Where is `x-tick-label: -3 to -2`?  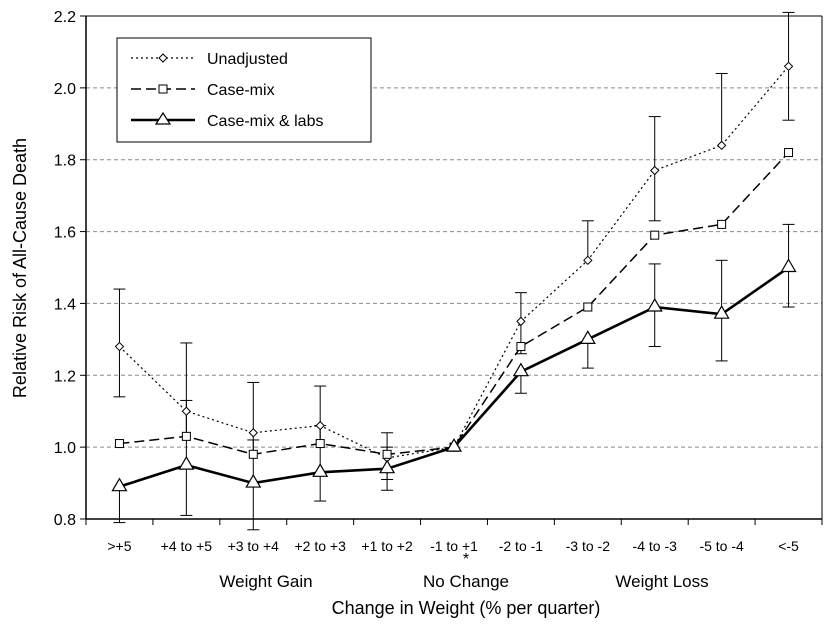
x-tick-label: -3 to -2 is located at coordinates (588, 546).